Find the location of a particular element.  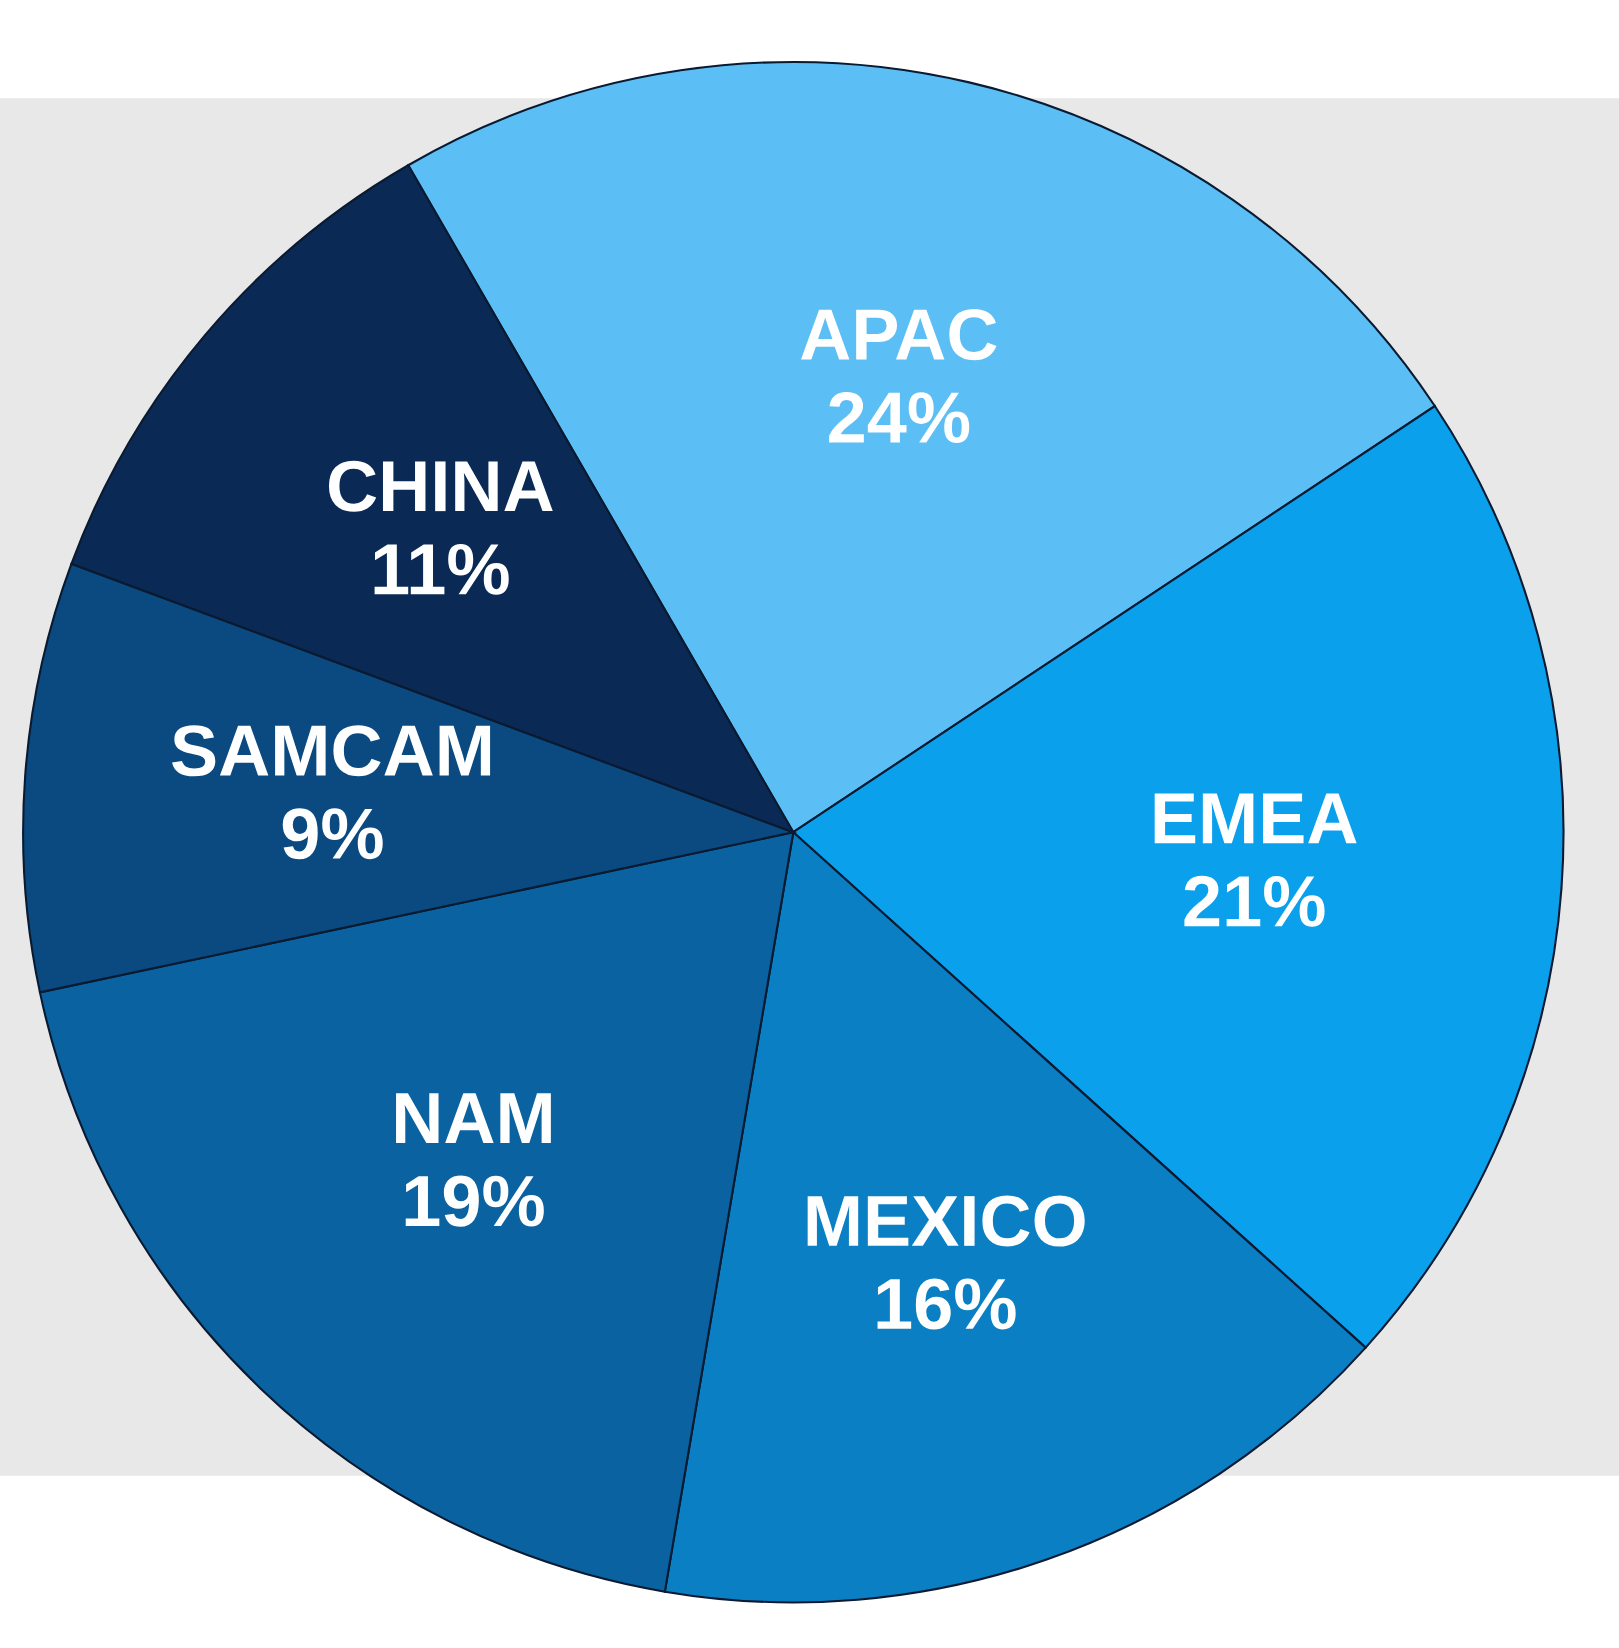

slice-label: CHINA is located at coordinates (440, 486).